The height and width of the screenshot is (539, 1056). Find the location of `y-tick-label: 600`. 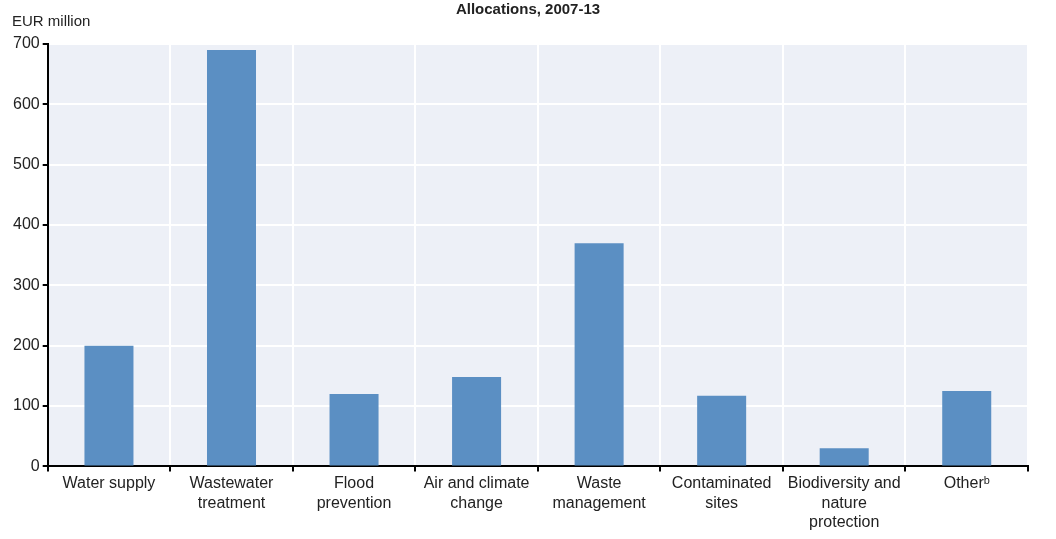

y-tick-label: 600 is located at coordinates (26, 103).